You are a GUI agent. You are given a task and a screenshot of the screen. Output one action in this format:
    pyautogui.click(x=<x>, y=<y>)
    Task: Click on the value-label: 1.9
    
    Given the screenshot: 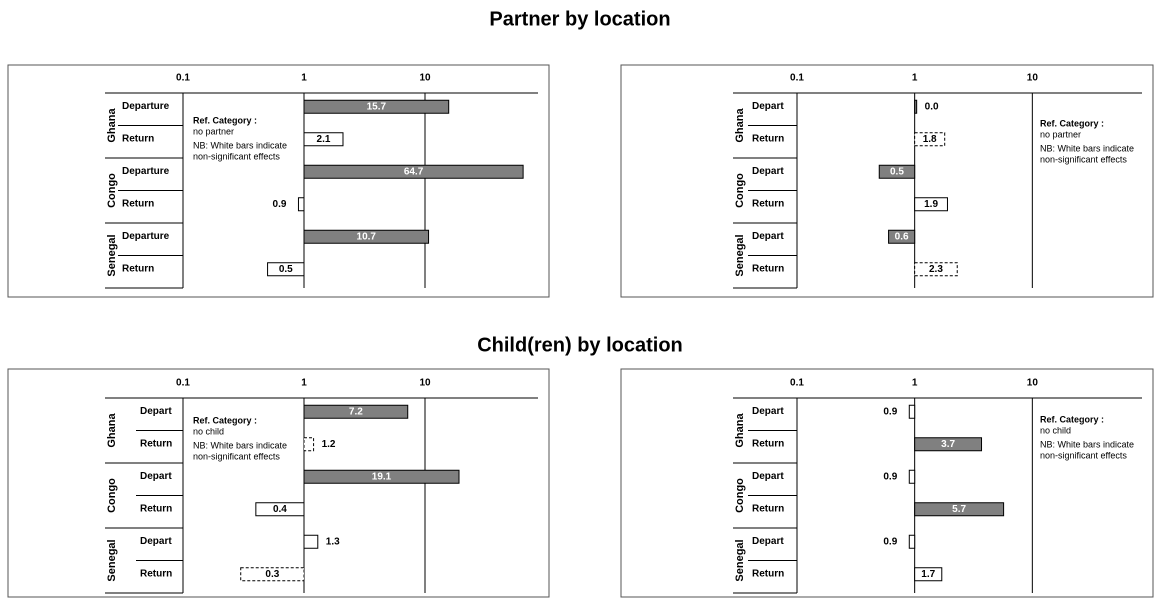 What is the action you would take?
    pyautogui.click(x=931, y=204)
    